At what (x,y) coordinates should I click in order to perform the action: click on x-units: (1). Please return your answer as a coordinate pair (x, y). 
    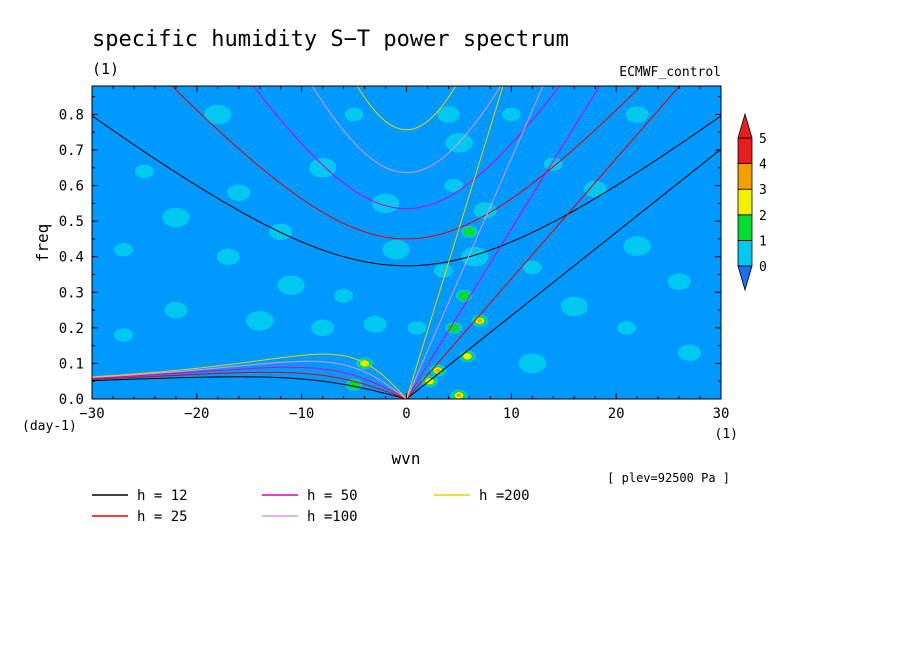
    Looking at the image, I should click on (726, 434).